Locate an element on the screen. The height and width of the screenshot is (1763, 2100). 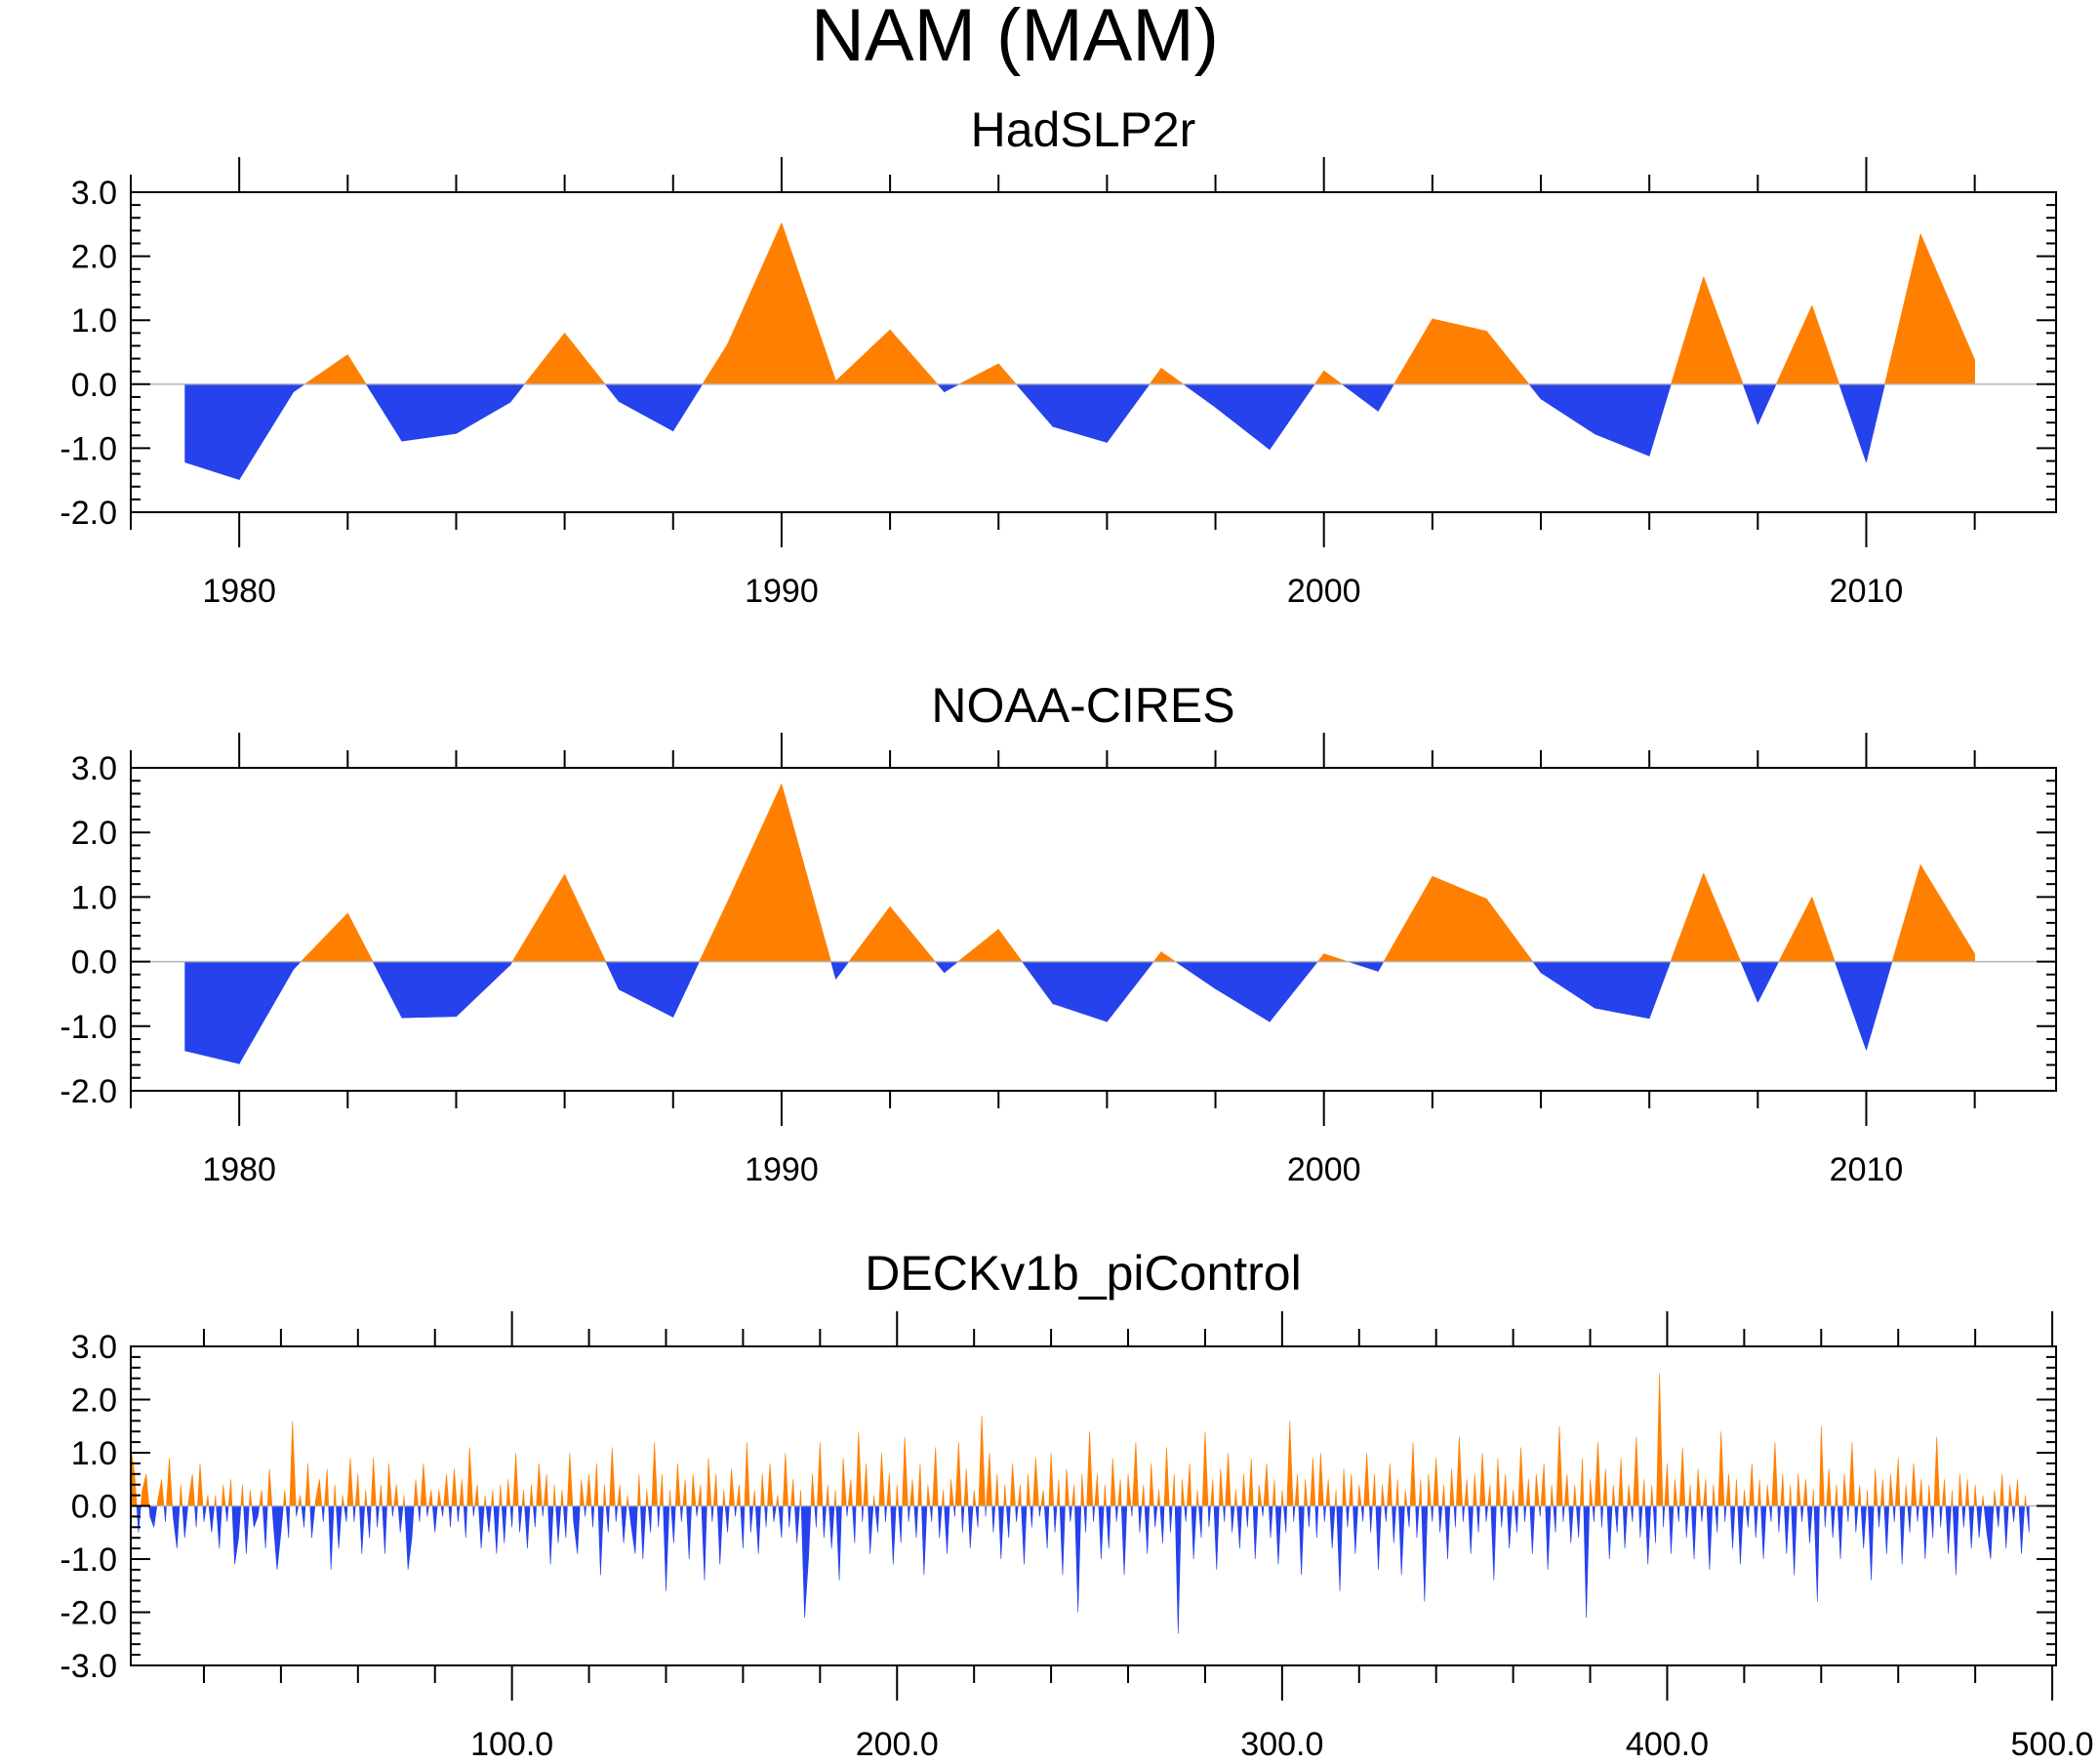
x-tick-label: 300.0 is located at coordinates (1281, 1744).